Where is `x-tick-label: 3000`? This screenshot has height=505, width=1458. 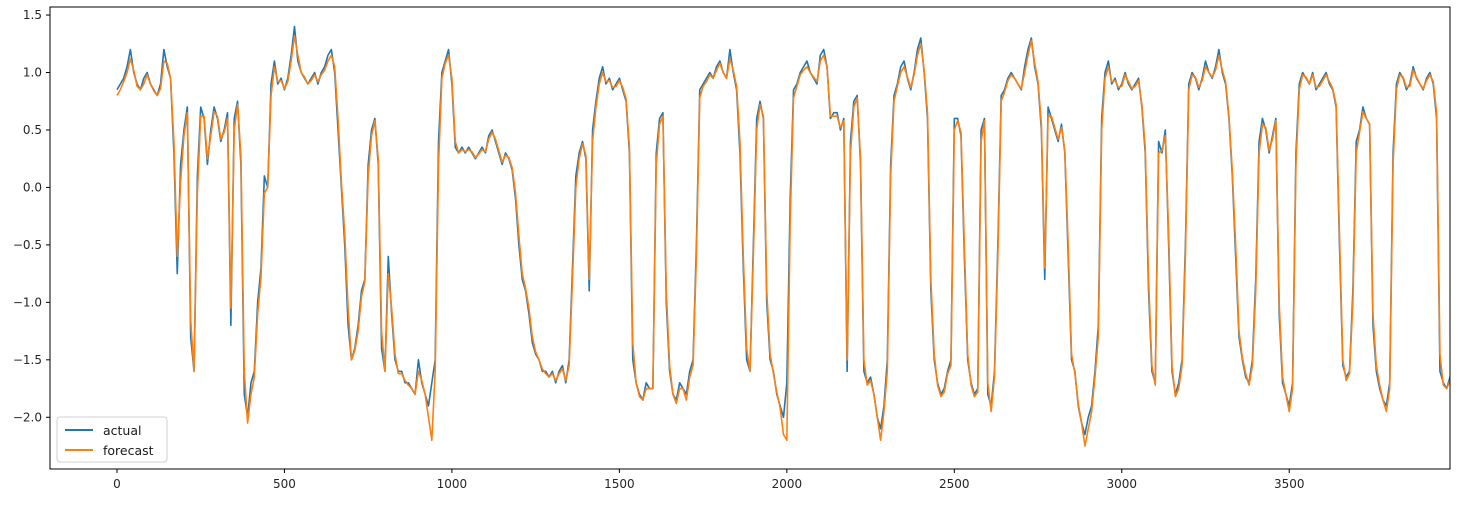 x-tick-label: 3000 is located at coordinates (1121, 484).